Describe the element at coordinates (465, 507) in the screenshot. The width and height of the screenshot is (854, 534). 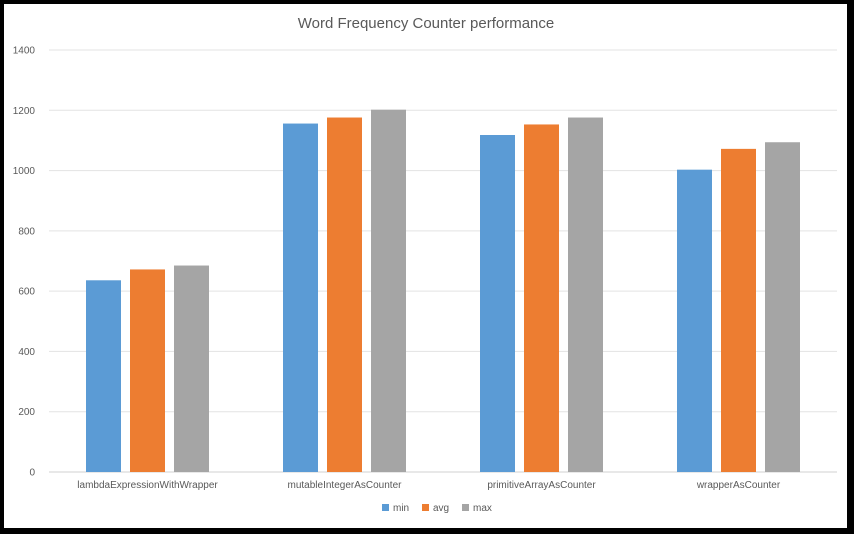
I see `legend-swatch-max` at that location.